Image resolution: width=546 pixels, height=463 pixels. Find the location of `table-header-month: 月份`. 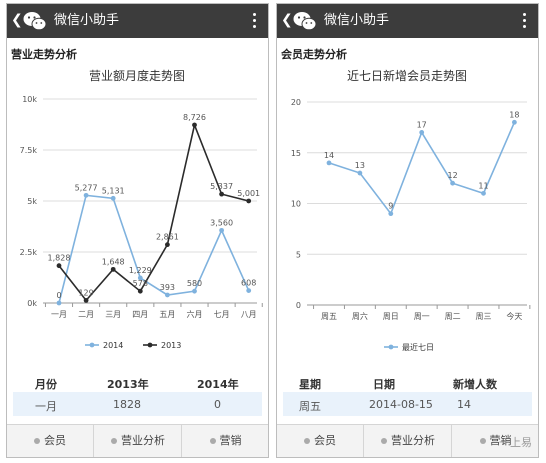

table-header-month: 月份 is located at coordinates (46, 384).